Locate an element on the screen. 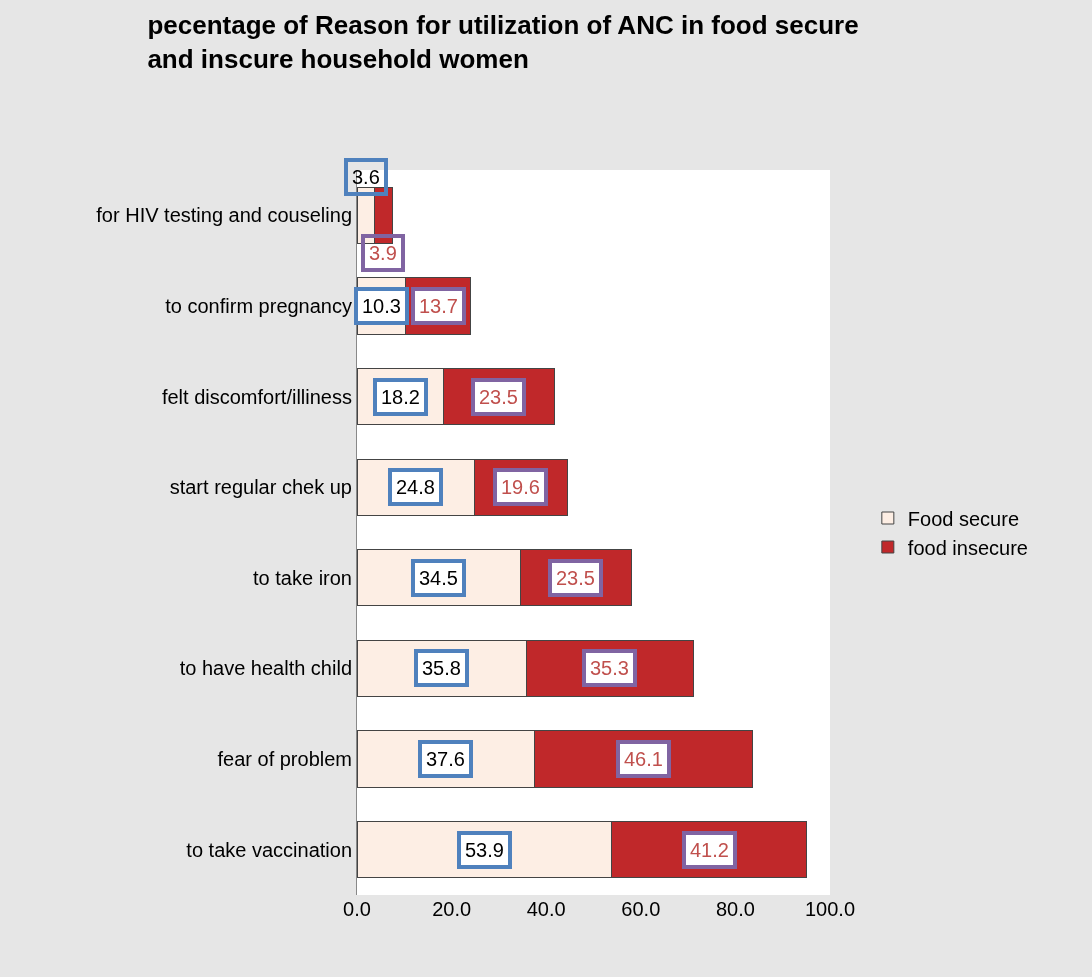  data-label: 13.7 is located at coordinates (438, 306).